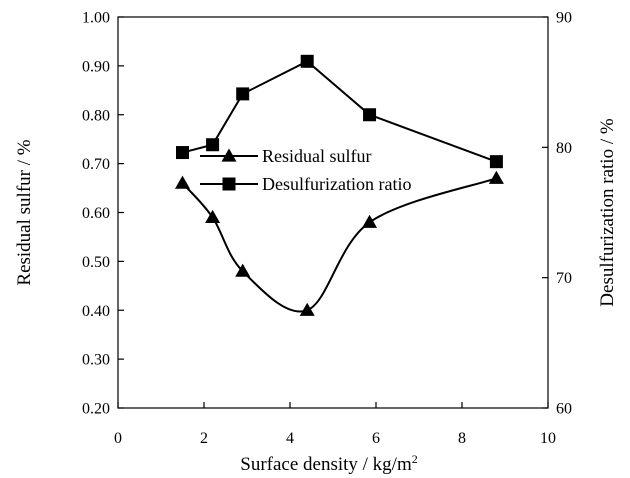 The image size is (630, 478). What do you see at coordinates (329, 463) in the screenshot?
I see `x-axis-title: Surface density / kg/m2` at bounding box center [329, 463].